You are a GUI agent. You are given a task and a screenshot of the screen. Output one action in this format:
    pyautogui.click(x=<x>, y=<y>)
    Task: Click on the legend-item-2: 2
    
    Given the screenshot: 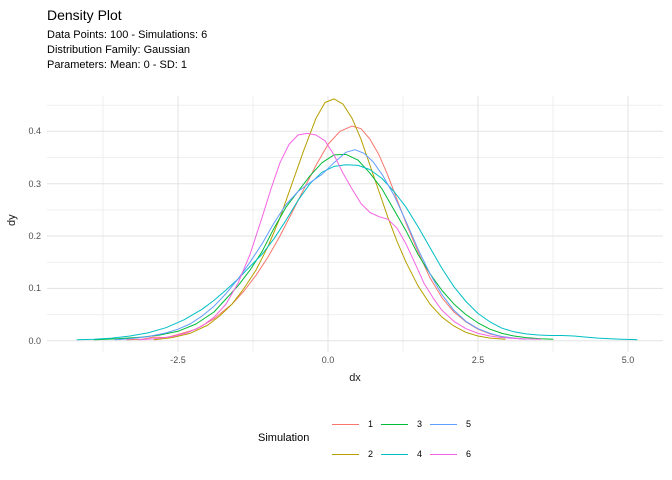 What is the action you would take?
    pyautogui.click(x=356, y=454)
    